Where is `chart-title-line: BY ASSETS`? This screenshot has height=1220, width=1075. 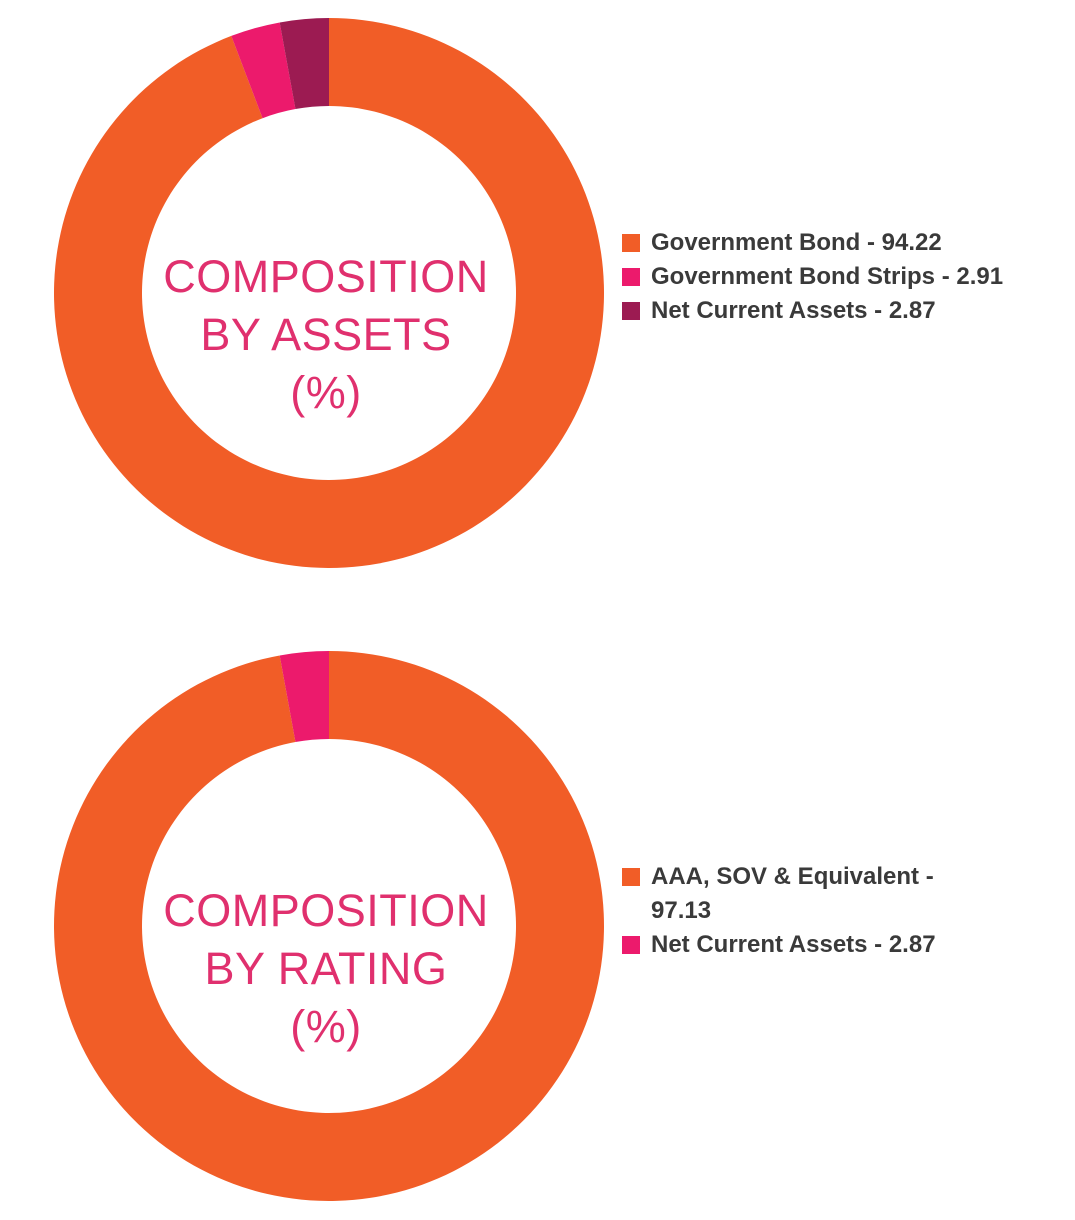
chart-title-line: BY ASSETS is located at coordinates (326, 334).